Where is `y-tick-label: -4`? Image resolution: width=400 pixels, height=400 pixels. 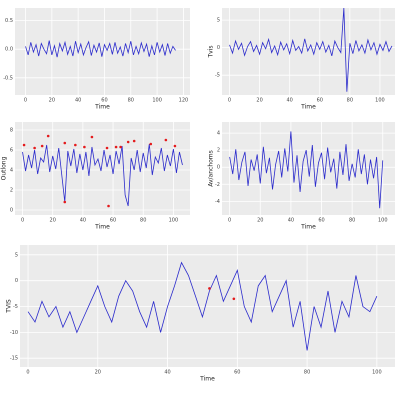
y-tick-label: -4 is located at coordinates (217, 202).